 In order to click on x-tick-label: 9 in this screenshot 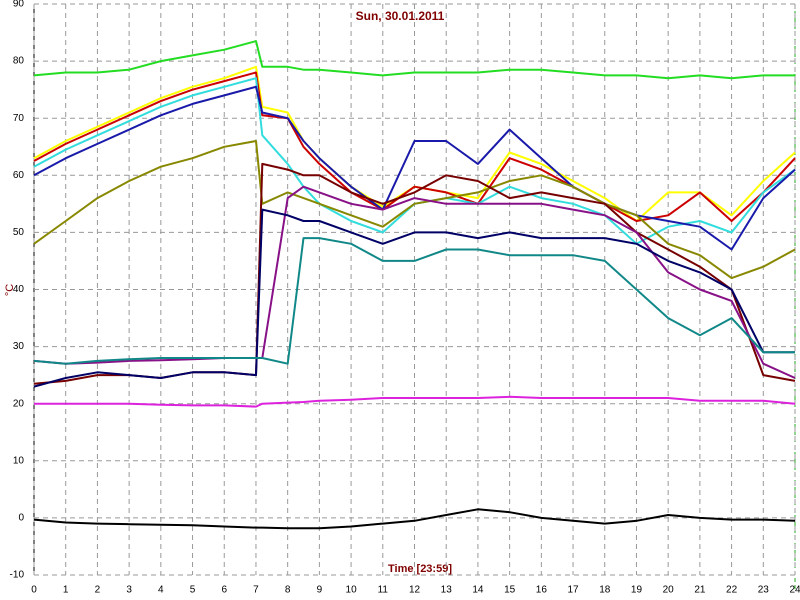, I will do `click(320, 590)`.